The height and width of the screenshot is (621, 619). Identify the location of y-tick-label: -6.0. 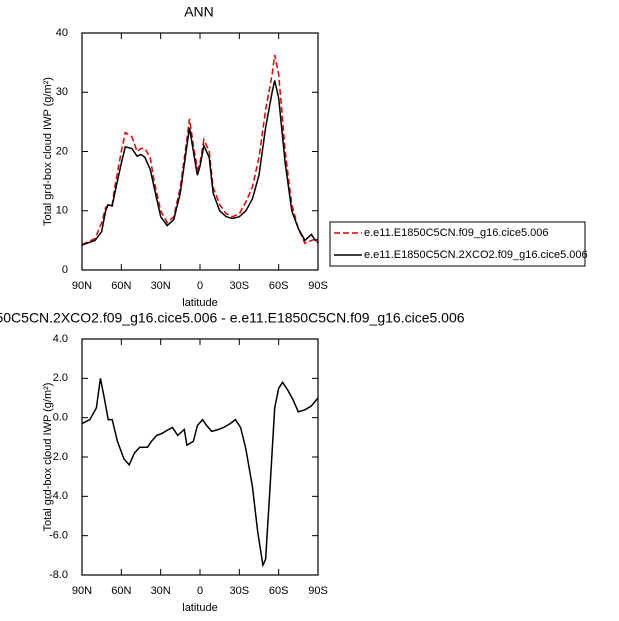
(58, 536).